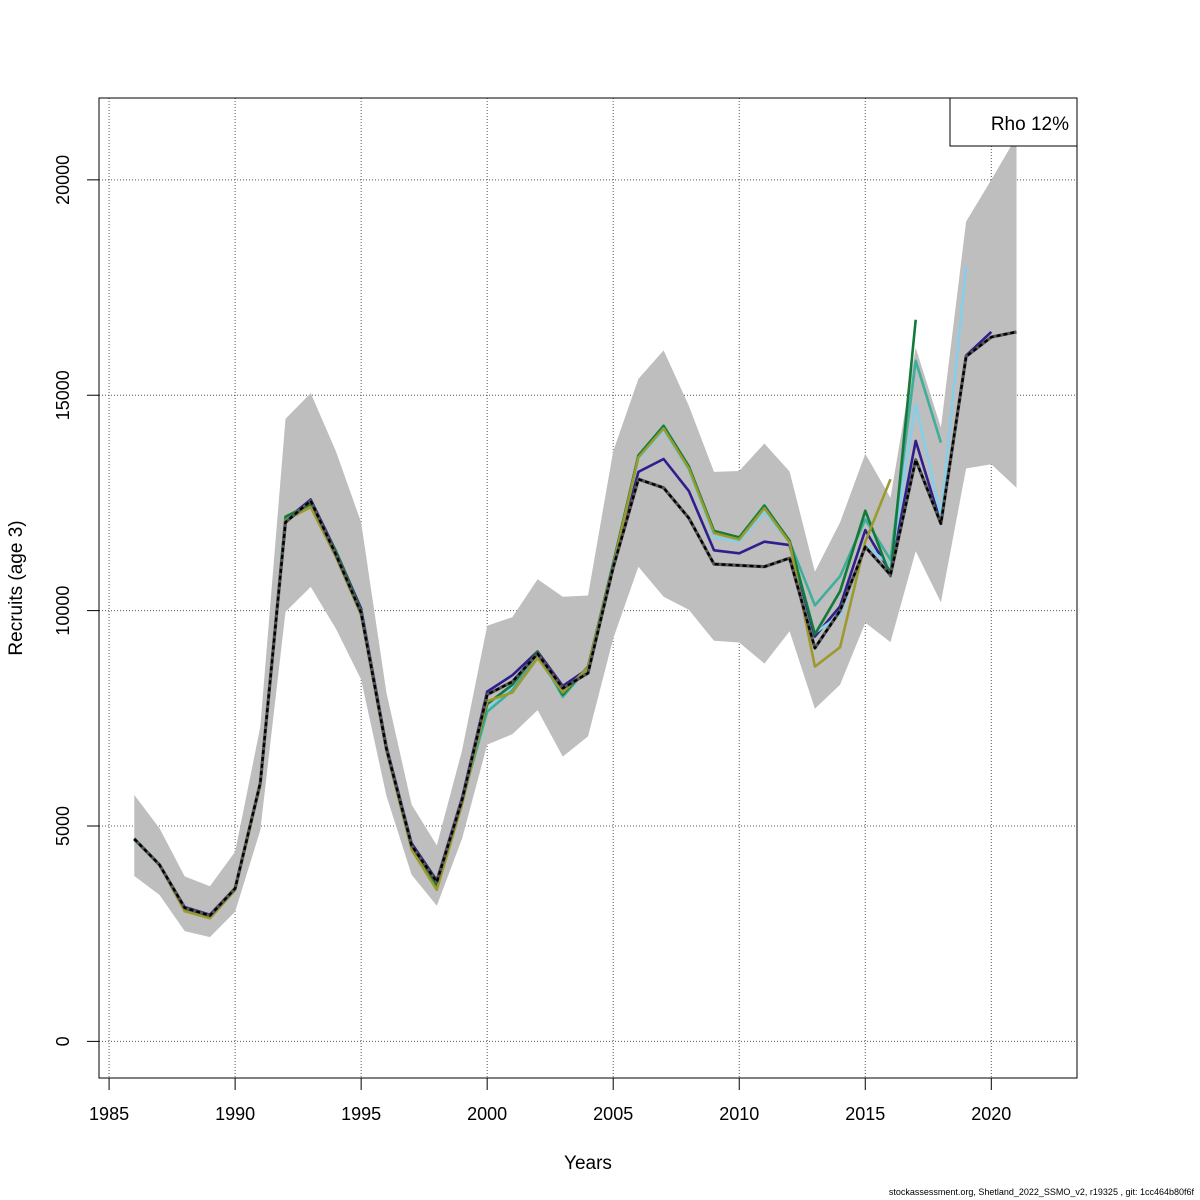 Image resolution: width=1200 pixels, height=1200 pixels. I want to click on legend-box, so click(1013, 122).